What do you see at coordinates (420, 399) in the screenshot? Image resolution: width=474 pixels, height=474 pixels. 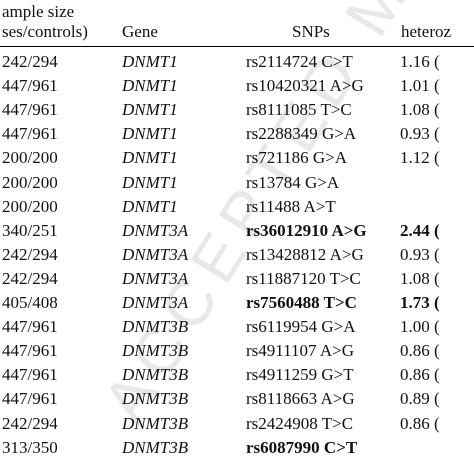 I see `cell-heterozygous: 0.89 (` at bounding box center [420, 399].